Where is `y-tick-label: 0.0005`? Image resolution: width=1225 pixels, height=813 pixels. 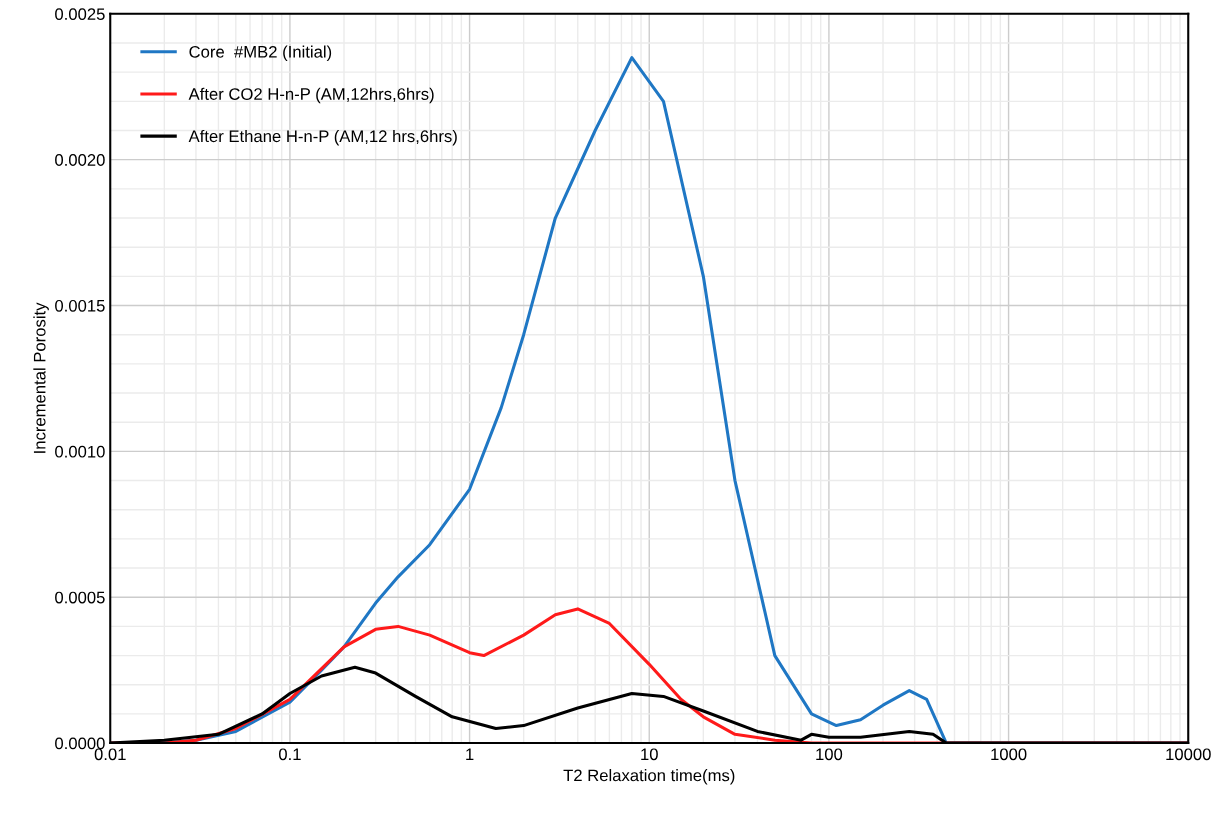
y-tick-label: 0.0005 is located at coordinates (80, 597).